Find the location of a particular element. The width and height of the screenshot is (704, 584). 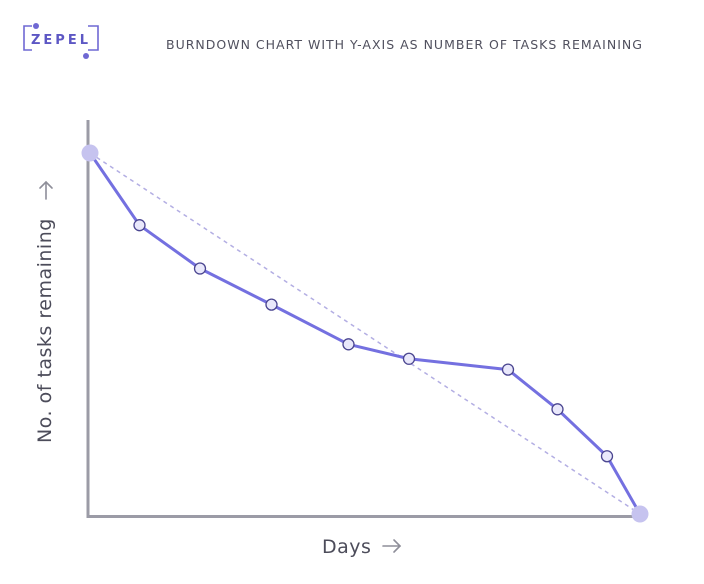

start-point is located at coordinates (90, 153).